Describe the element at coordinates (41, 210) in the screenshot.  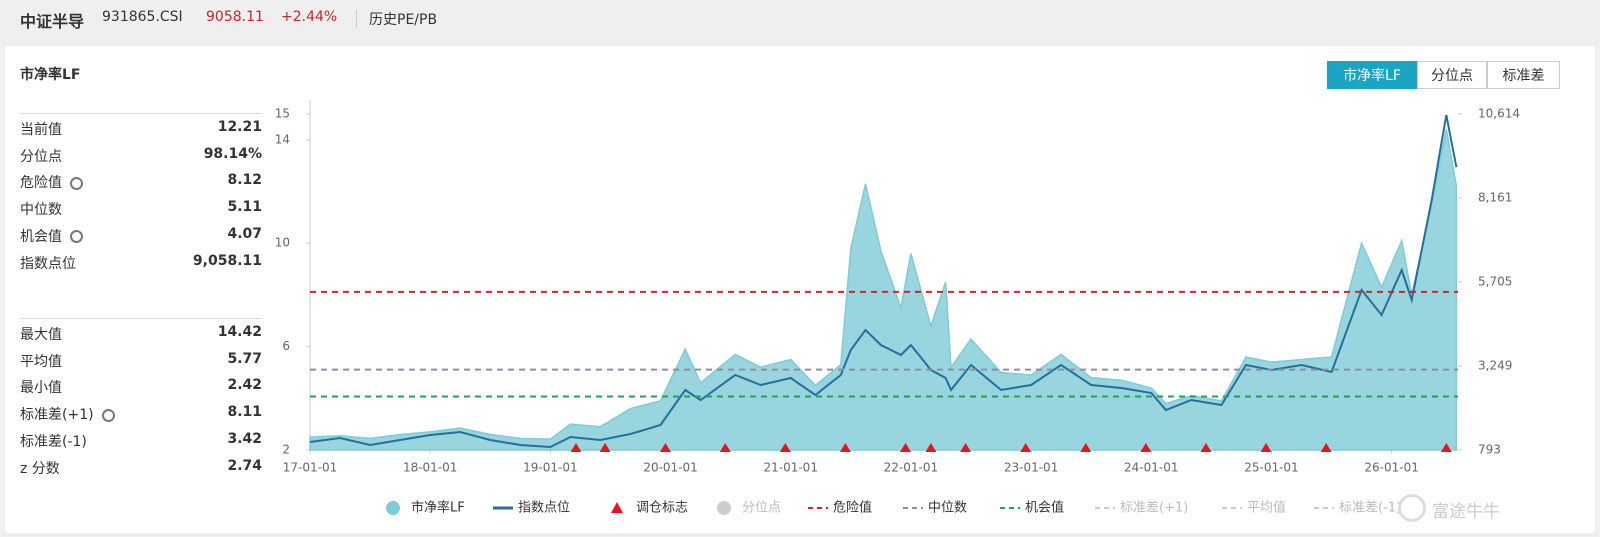
I see `stat-label: 中位数` at that location.